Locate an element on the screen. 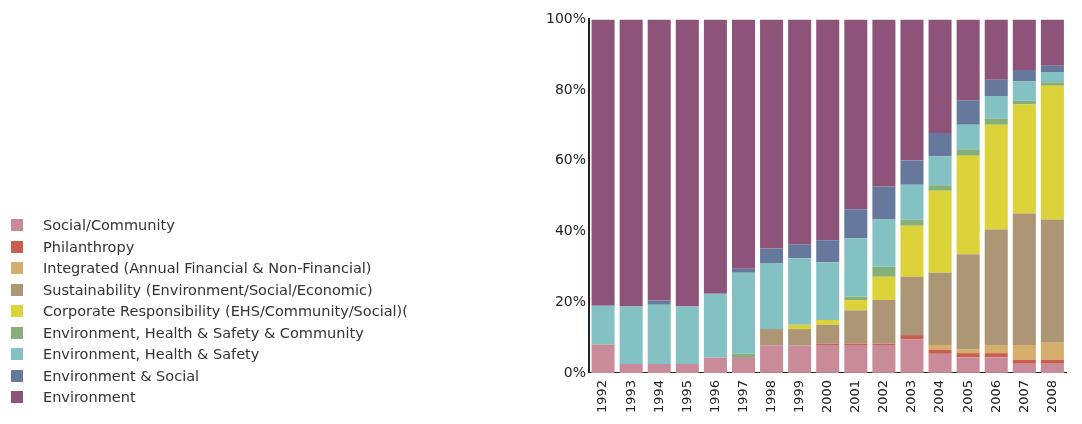 The height and width of the screenshot is (424, 1082). x-tick-label: 1997 is located at coordinates (742, 396).